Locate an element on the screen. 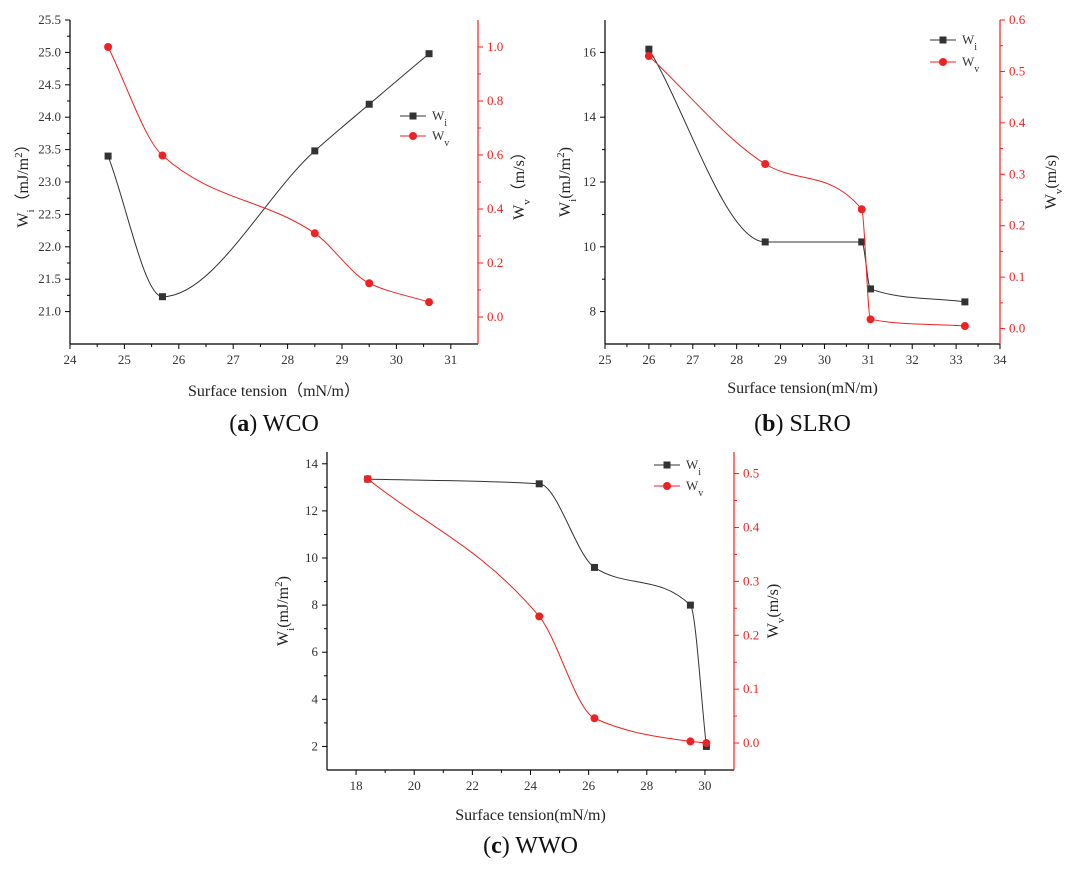  panel-c-x-tick-label: 30 is located at coordinates (704, 785).